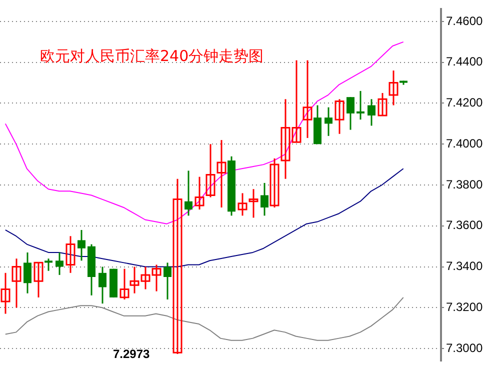 The width and height of the screenshot is (488, 370). I want to click on y-tick-label: 7.4200, so click(465, 103).